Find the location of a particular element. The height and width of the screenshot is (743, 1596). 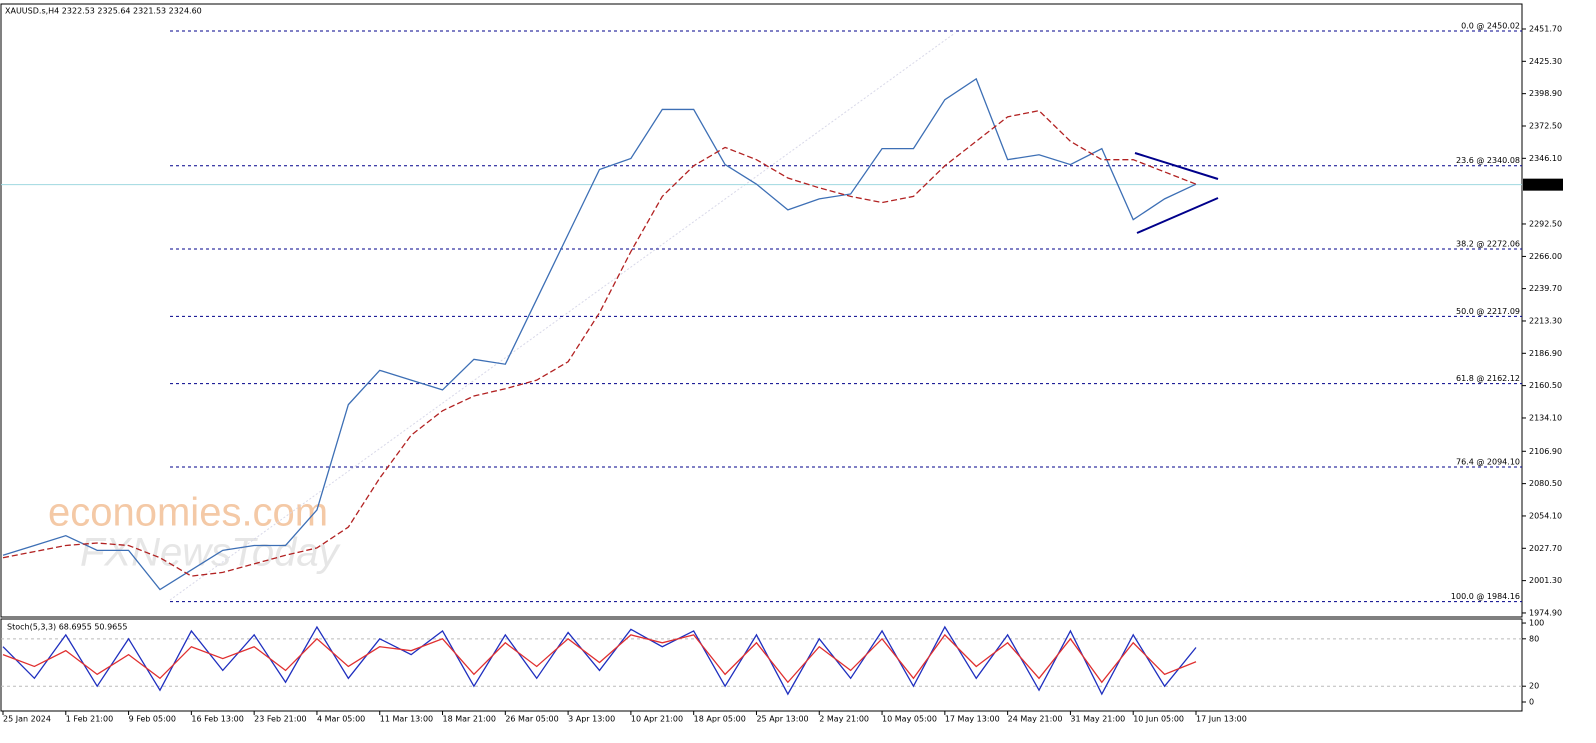

last-price-label: 2324.60 is located at coordinates (1543, 184).